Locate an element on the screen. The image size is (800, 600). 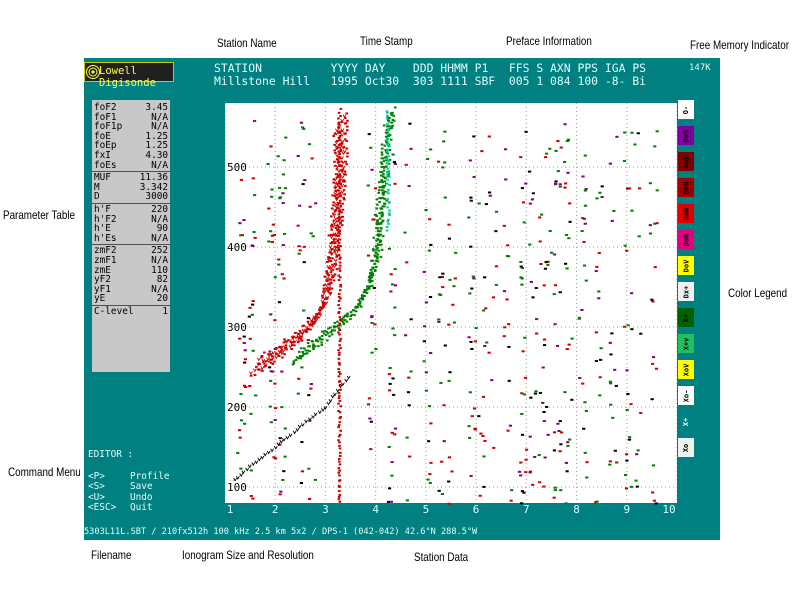
command-undo: <U> Undo is located at coordinates (129, 497).